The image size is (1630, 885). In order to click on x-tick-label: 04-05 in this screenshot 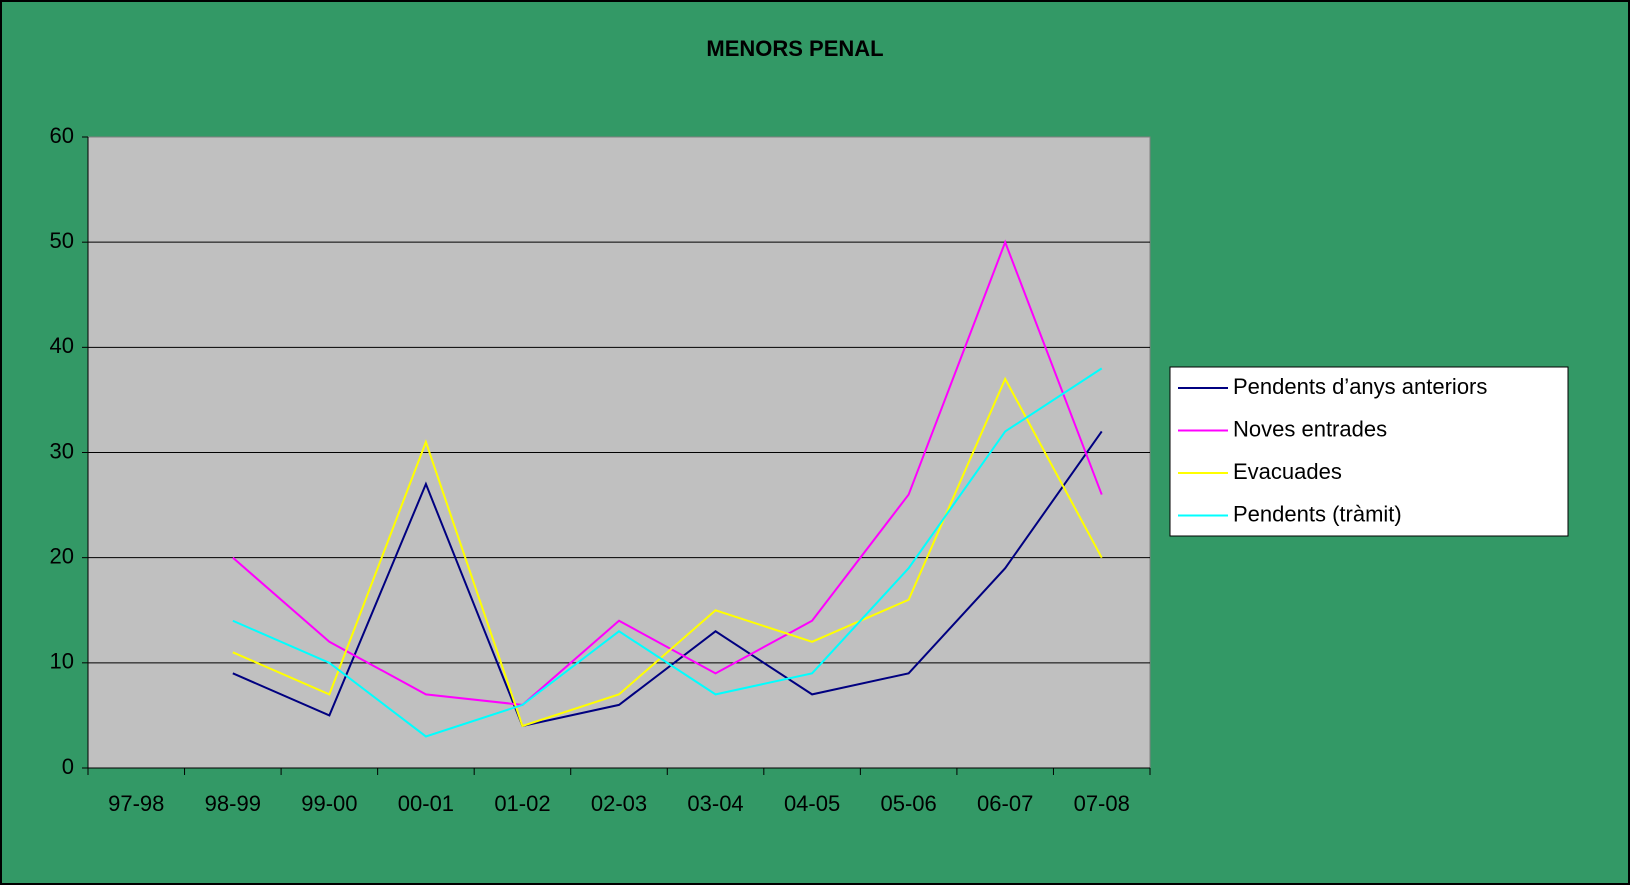, I will do `click(812, 803)`.